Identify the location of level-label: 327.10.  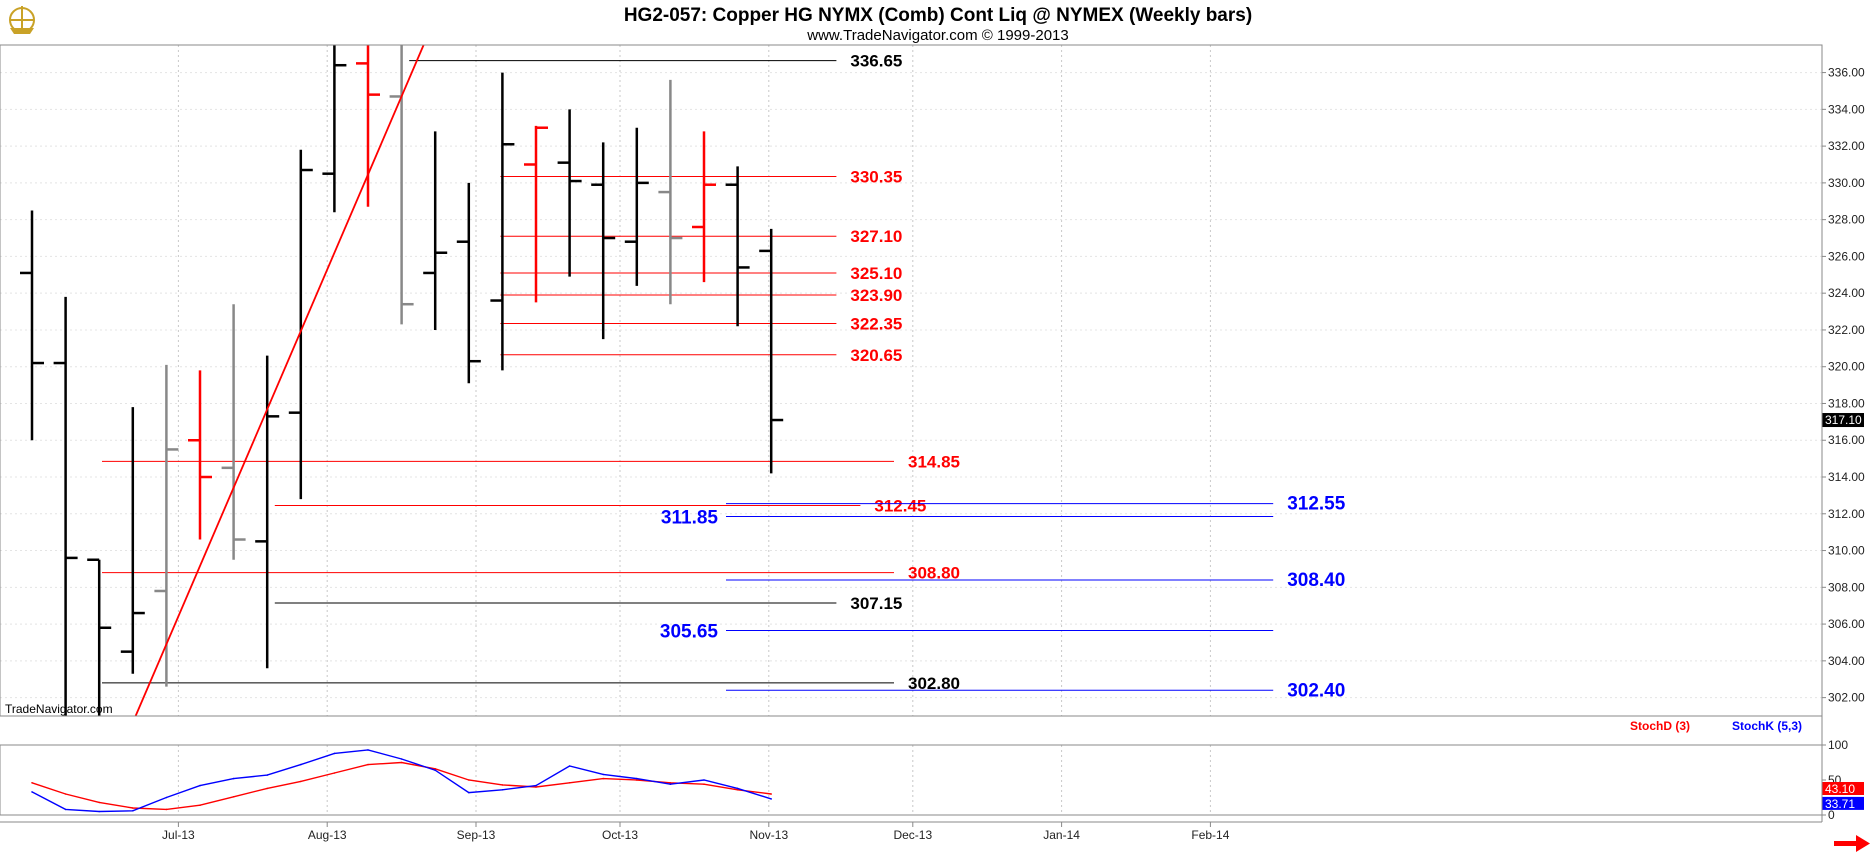
(876, 236).